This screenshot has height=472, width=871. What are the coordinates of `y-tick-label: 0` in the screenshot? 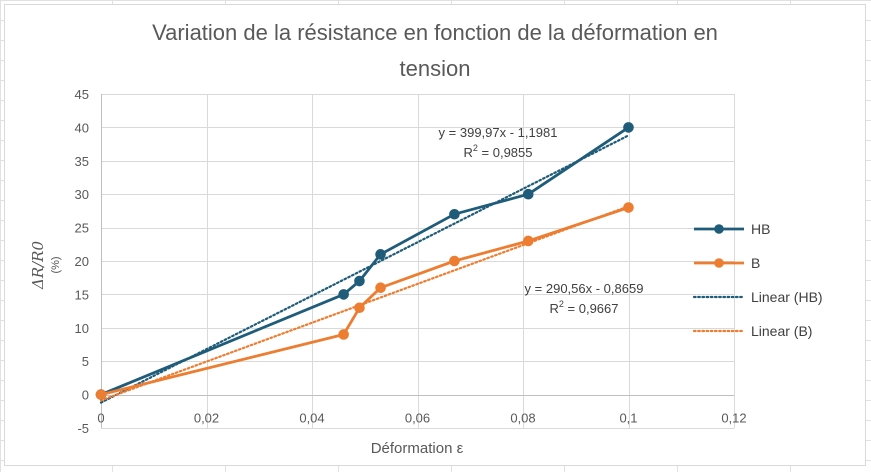 It's located at (85, 395).